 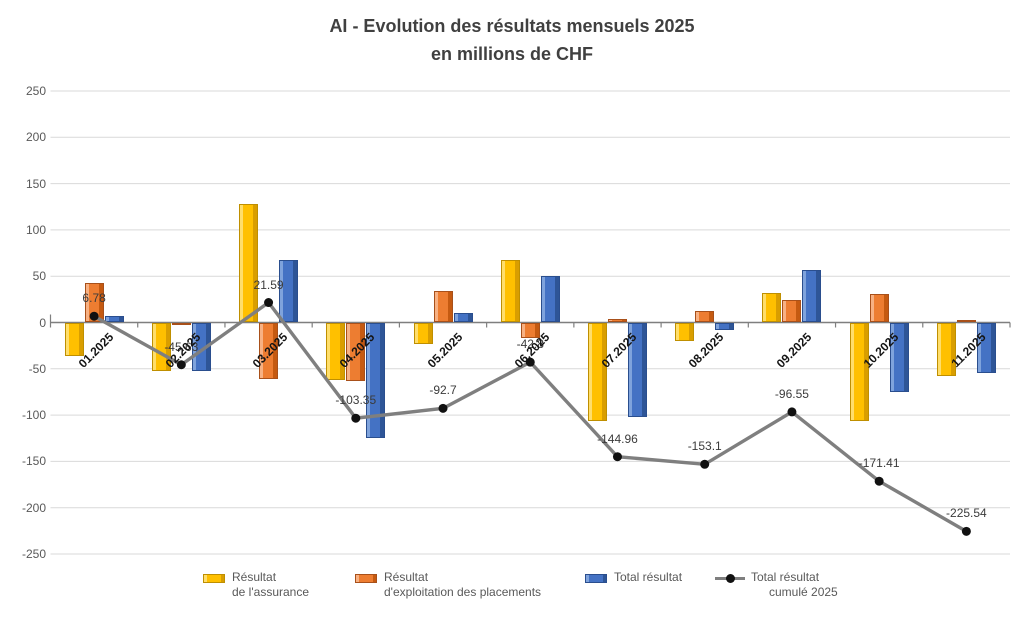 What do you see at coordinates (530, 344) in the screenshot?
I see `cumulative-data-label-06.2025: -42.8` at bounding box center [530, 344].